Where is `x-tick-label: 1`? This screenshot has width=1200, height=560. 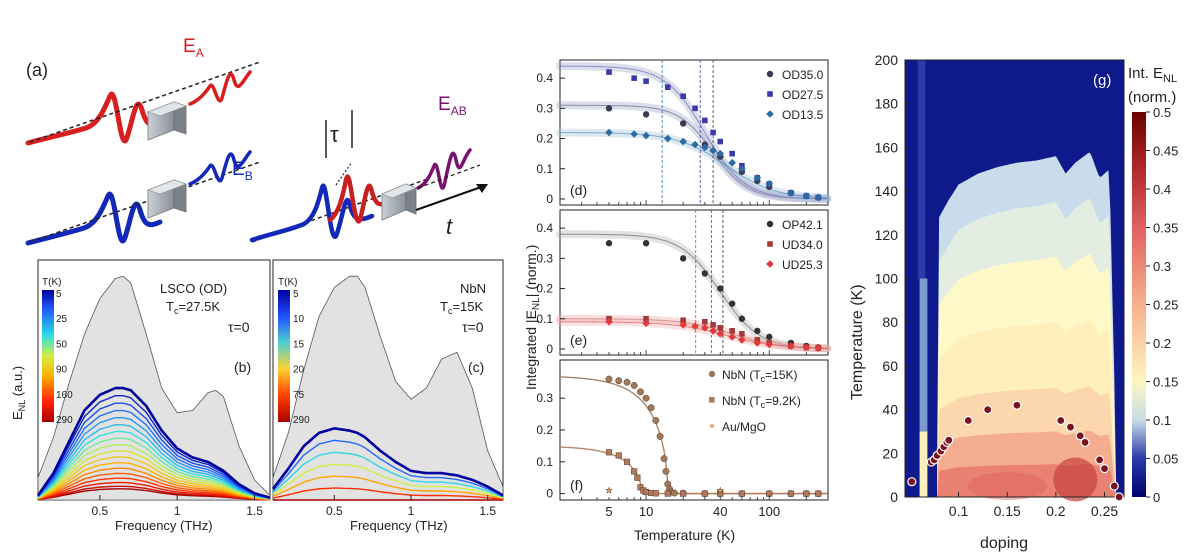 x-tick-label: 1 is located at coordinates (177, 511).